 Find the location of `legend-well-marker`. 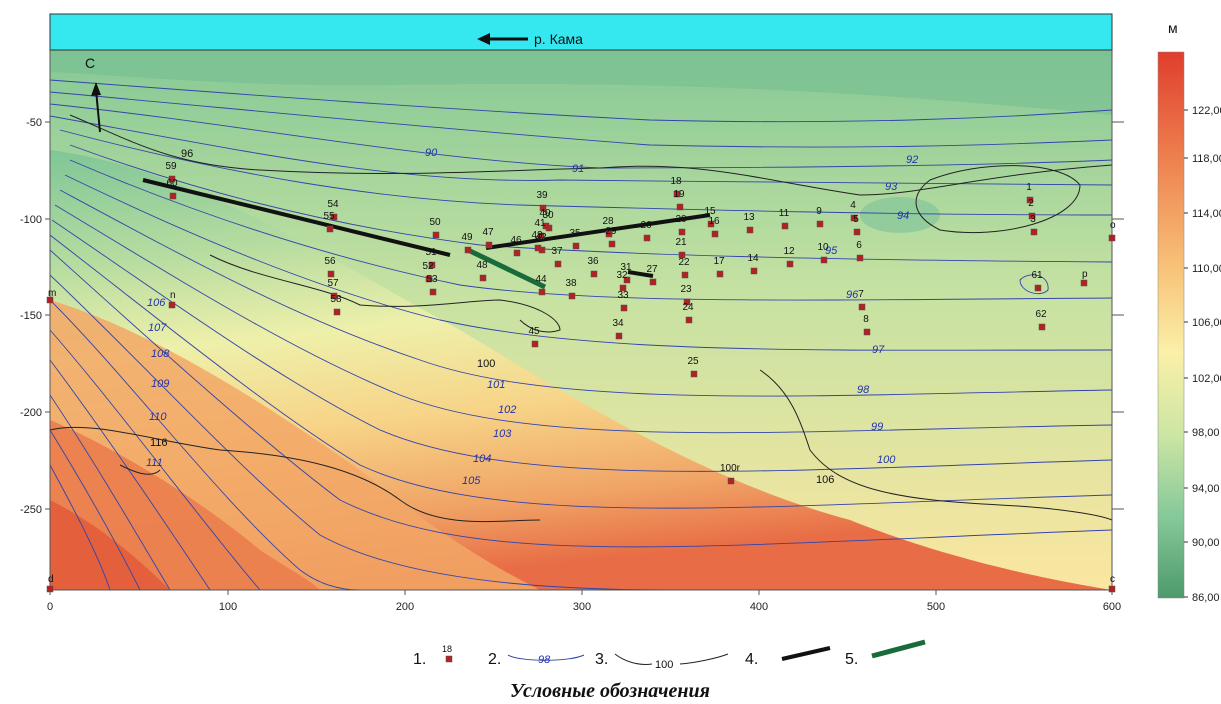

legend-well-marker is located at coordinates (449, 659).